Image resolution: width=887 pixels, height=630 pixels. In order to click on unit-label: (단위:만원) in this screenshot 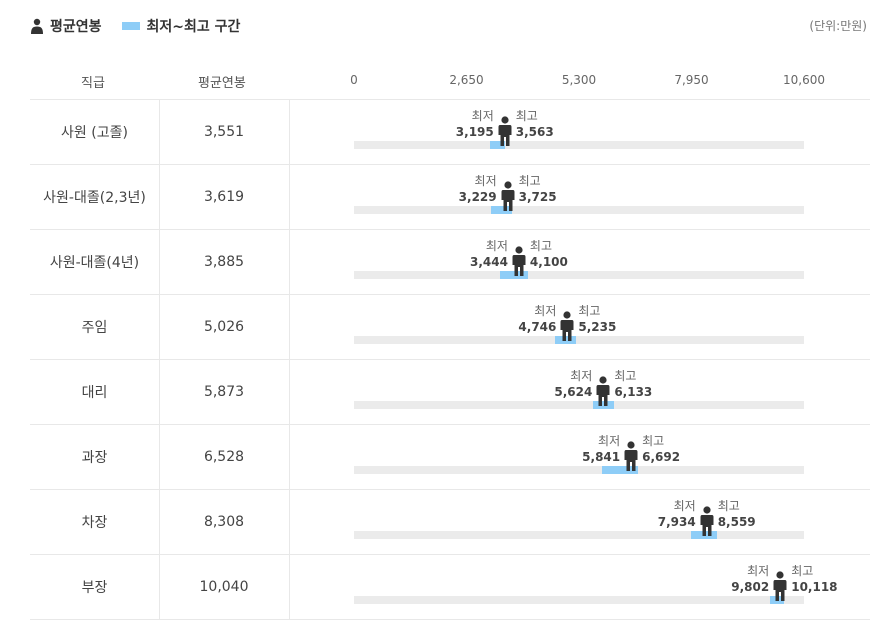, I will do `click(838, 26)`.